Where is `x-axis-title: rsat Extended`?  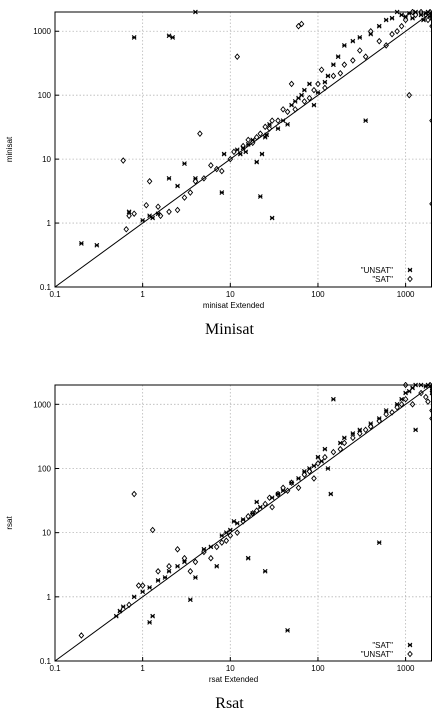
x-axis-title: rsat Extended is located at coordinates (233, 679).